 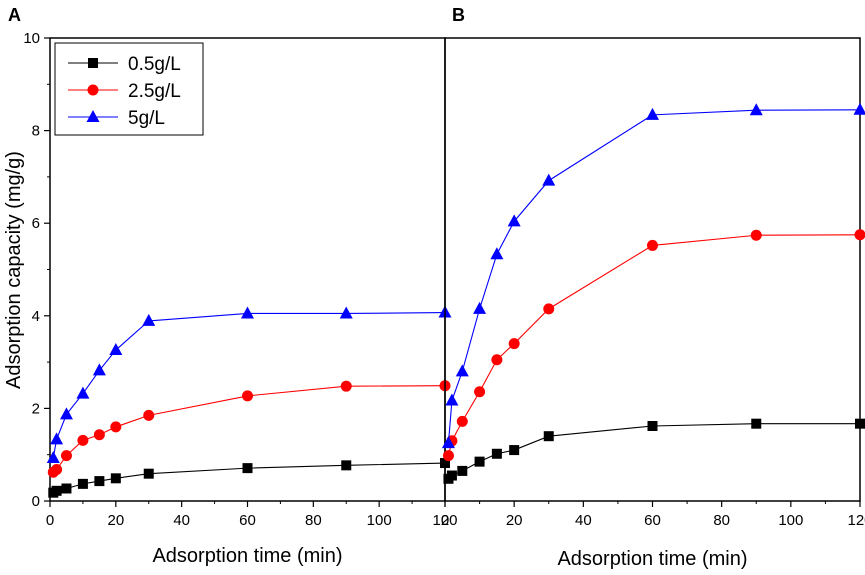 I want to click on panel-b-label: B, so click(x=458, y=15).